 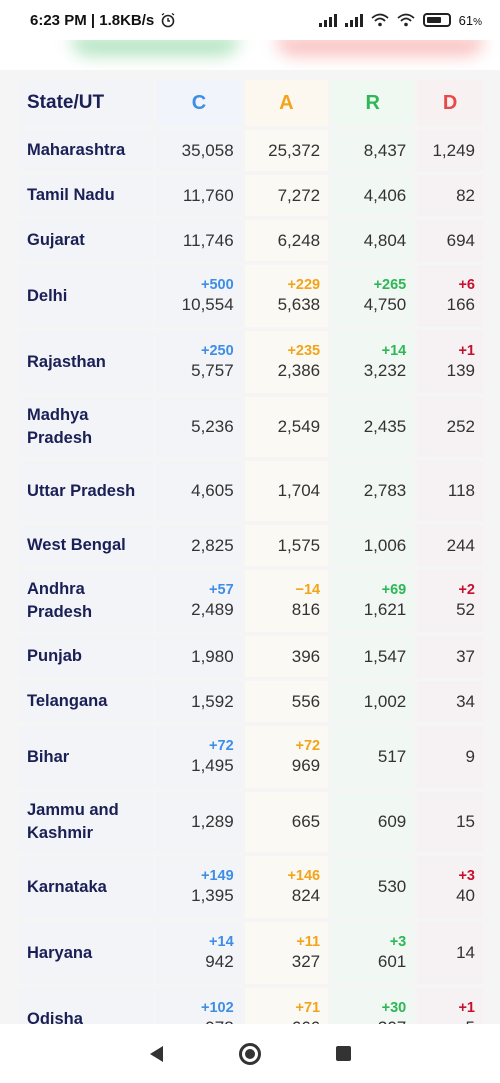 I want to click on value-d: 5, so click(x=450, y=1020).